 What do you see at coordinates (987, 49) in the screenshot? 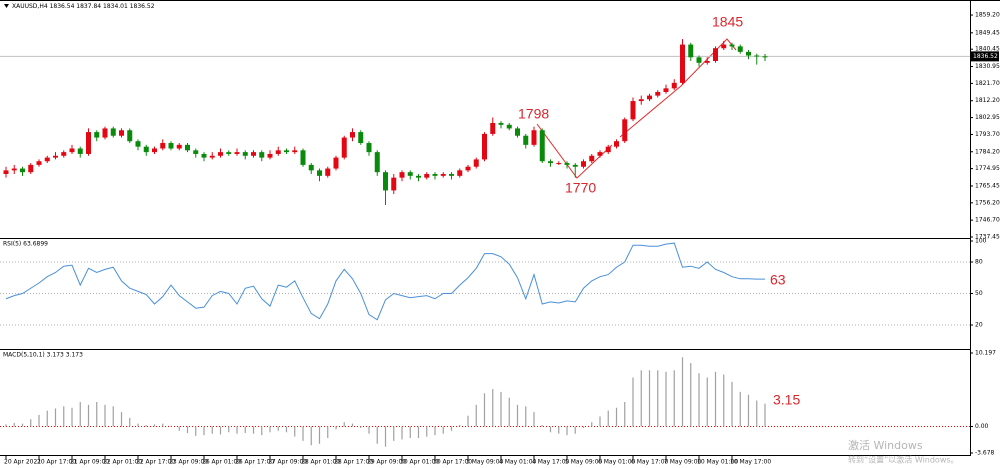
I see `y-tick-label: 1840.45` at bounding box center [987, 49].